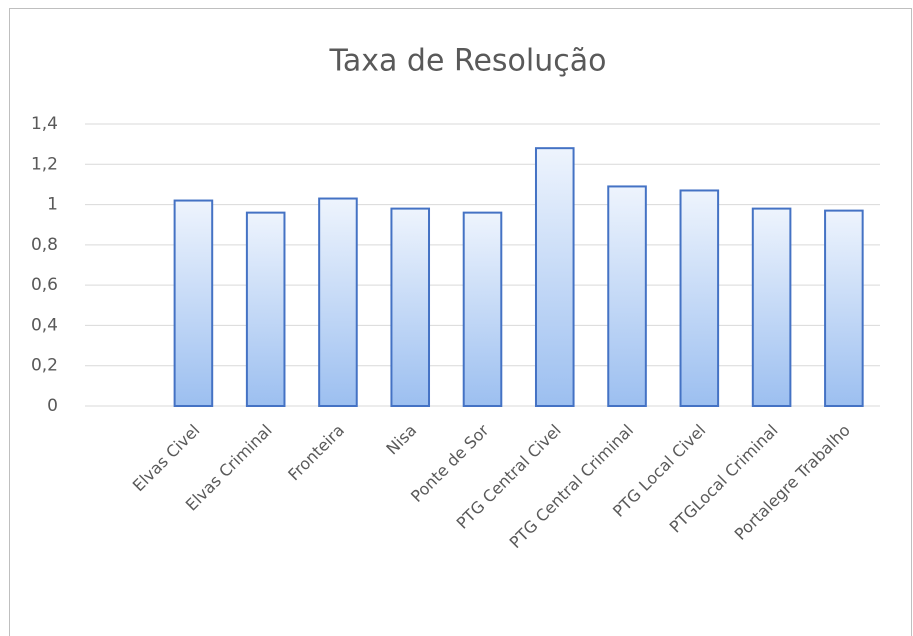 The image size is (913, 636). I want to click on y-tick-label: 1, so click(52, 205).